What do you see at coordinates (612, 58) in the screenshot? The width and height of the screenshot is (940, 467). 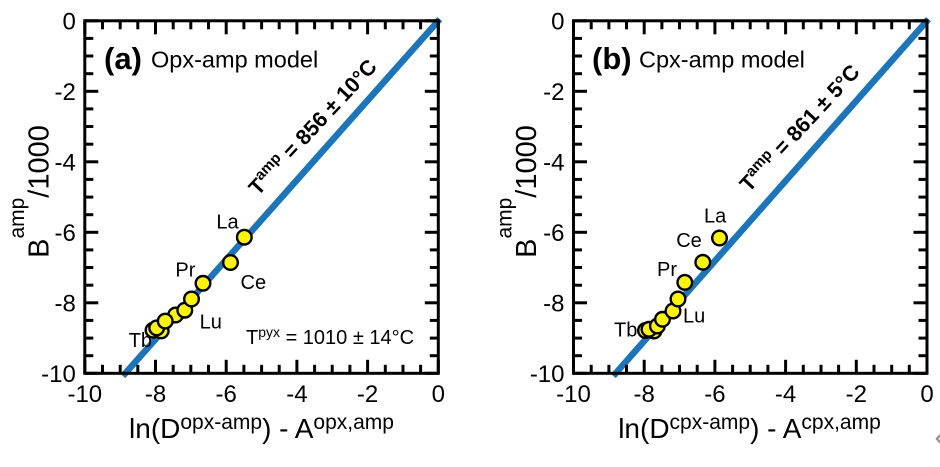 I see `svg-text: (b)` at bounding box center [612, 58].